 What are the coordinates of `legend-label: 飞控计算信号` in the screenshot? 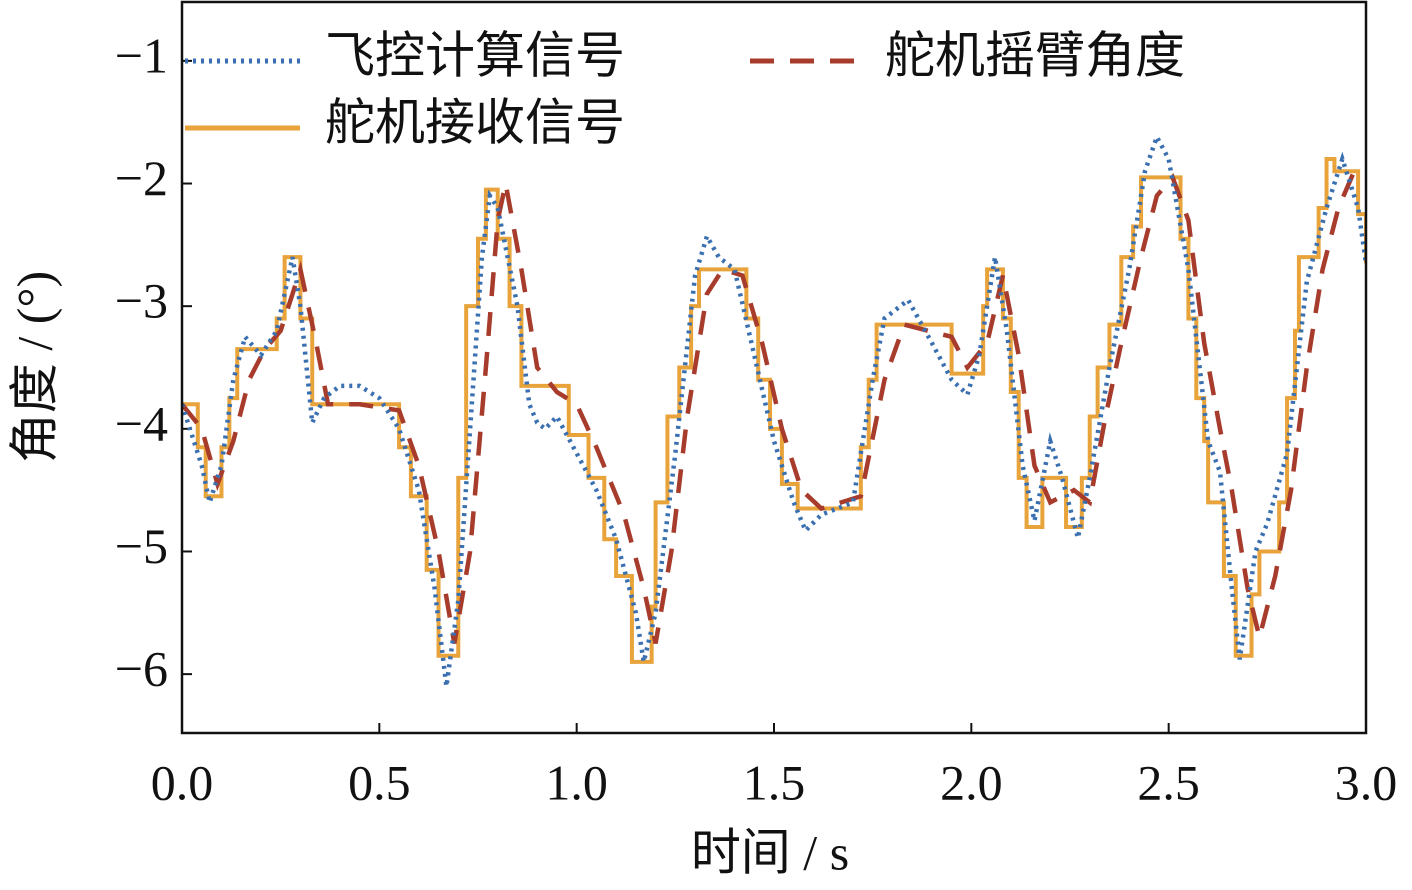 It's located at (475, 55).